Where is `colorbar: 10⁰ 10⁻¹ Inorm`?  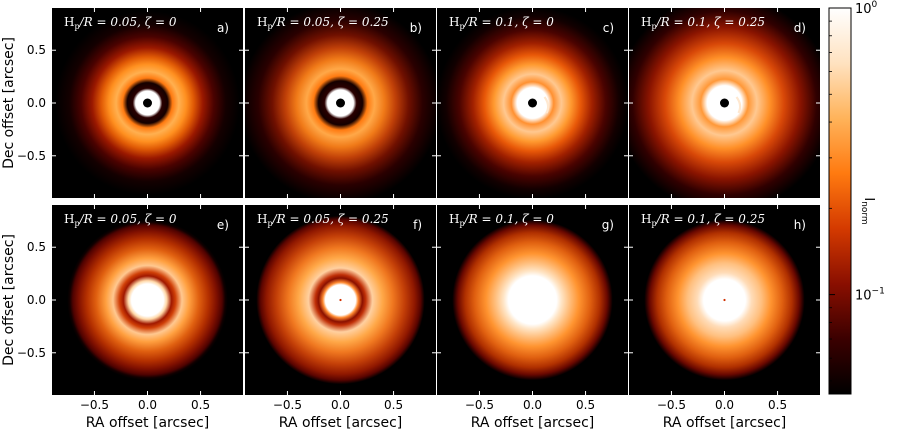
colorbar: 10⁰ 10⁻¹ Inorm is located at coordinates (856, 197).